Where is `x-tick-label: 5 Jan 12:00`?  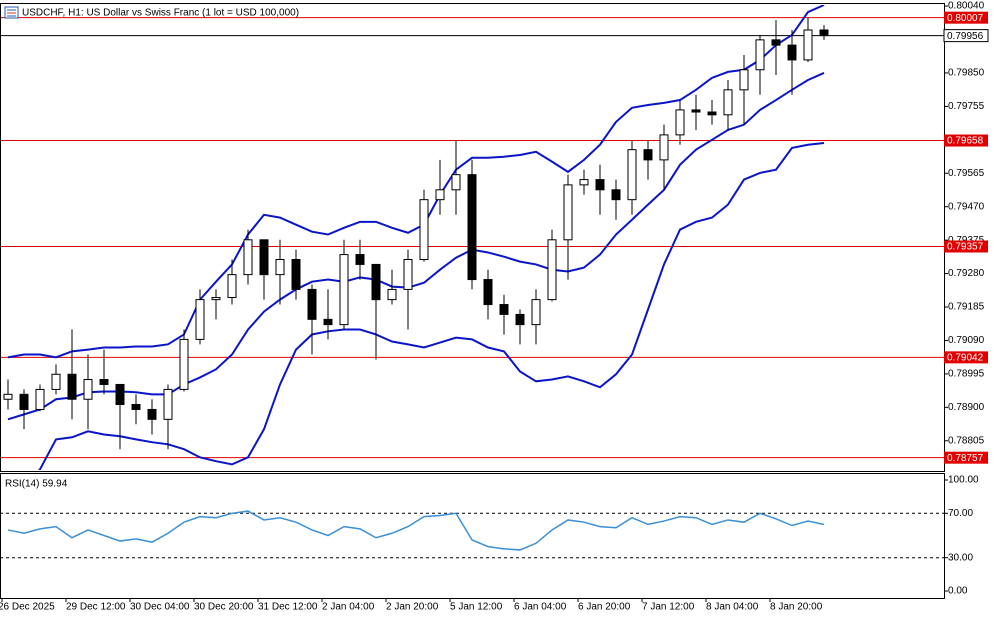 x-tick-label: 5 Jan 12:00 is located at coordinates (476, 607).